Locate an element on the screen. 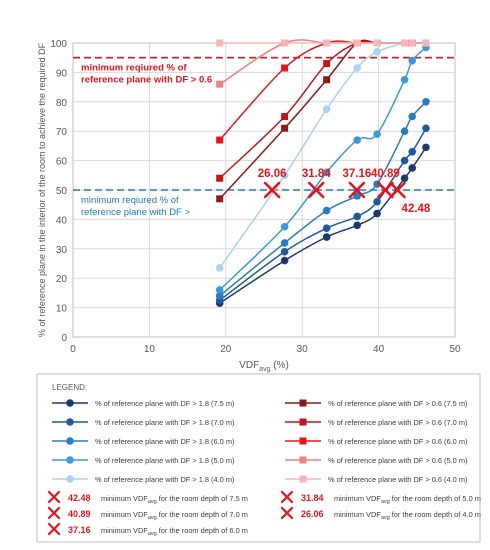 The height and width of the screenshot is (550, 490). y-tick-label: 50 is located at coordinates (62, 191).